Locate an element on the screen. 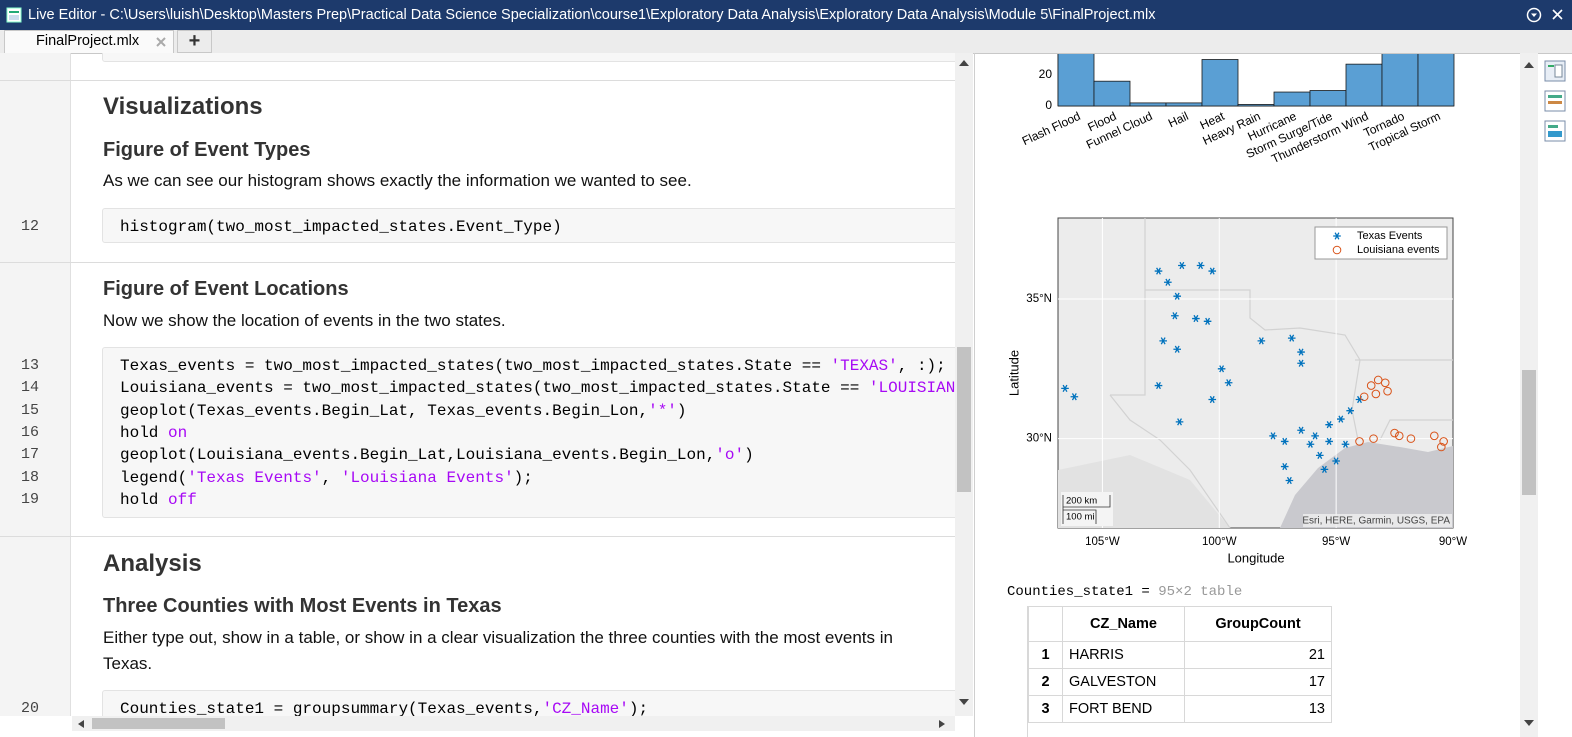 The width and height of the screenshot is (1572, 737). legend: Texas Events Louisiana events is located at coordinates (1381, 243).